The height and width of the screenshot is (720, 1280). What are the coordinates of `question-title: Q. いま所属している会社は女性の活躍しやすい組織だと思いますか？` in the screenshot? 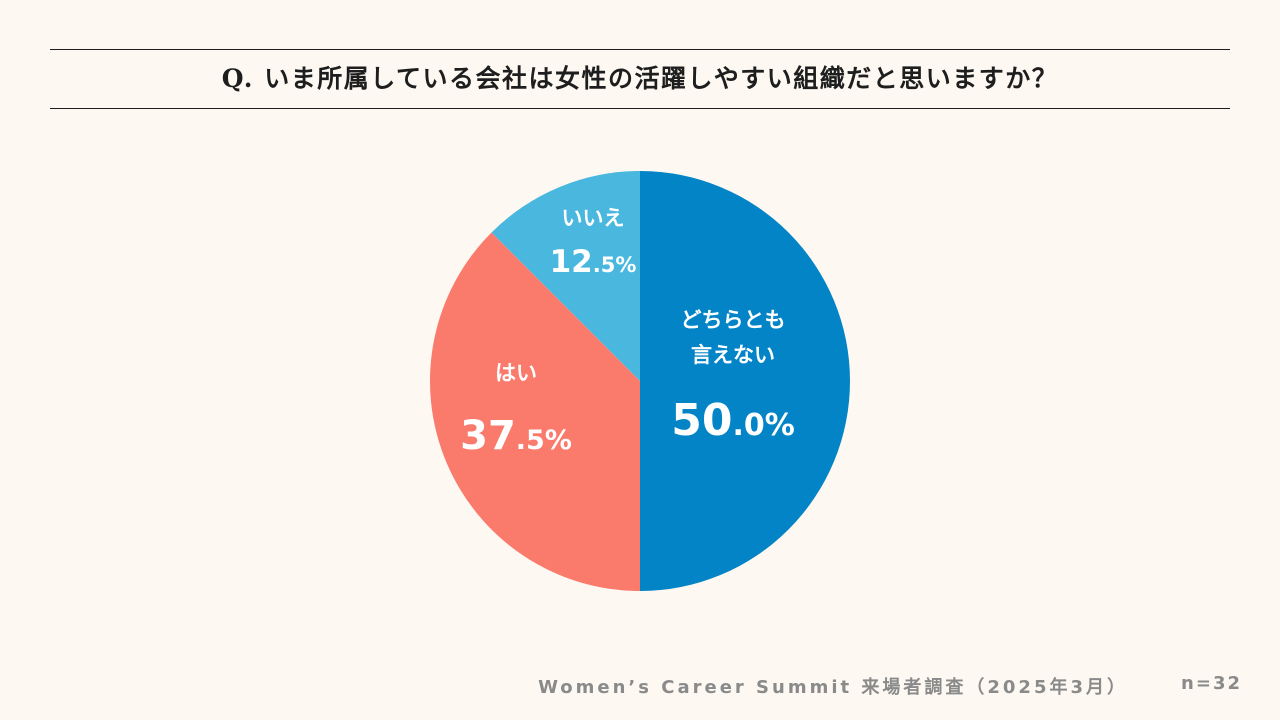 It's located at (640, 78).